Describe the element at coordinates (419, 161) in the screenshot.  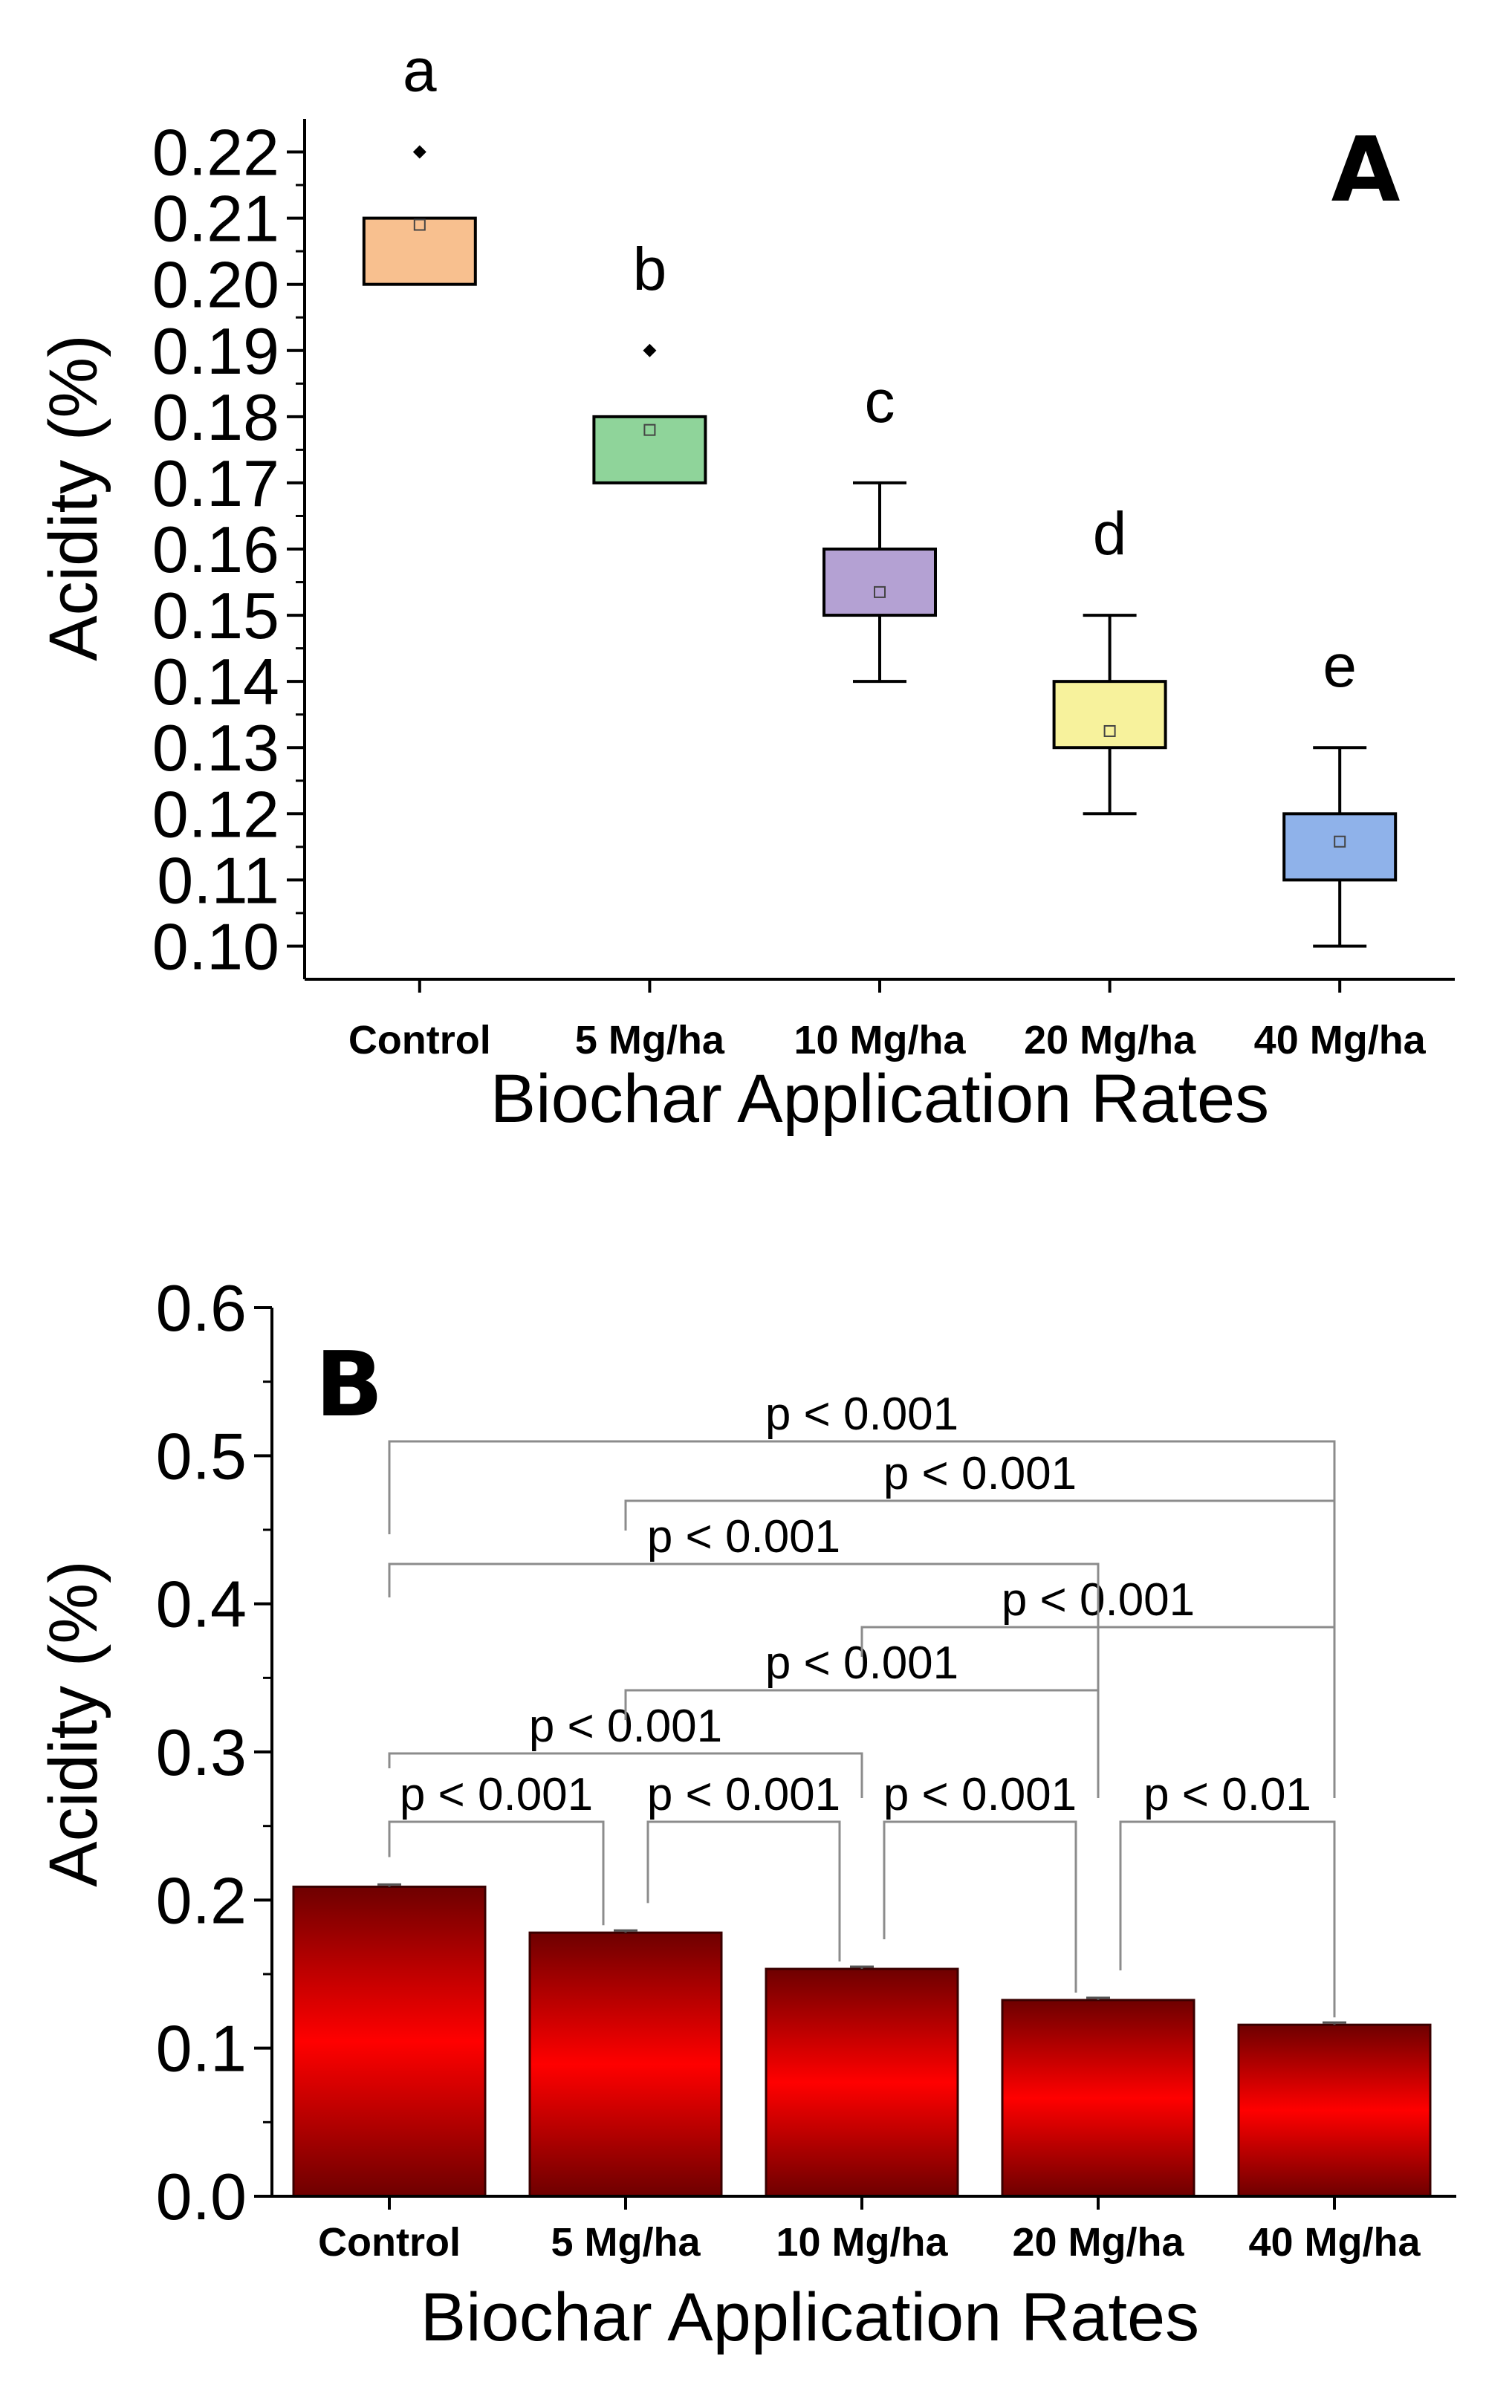
I see `box-0: a` at that location.